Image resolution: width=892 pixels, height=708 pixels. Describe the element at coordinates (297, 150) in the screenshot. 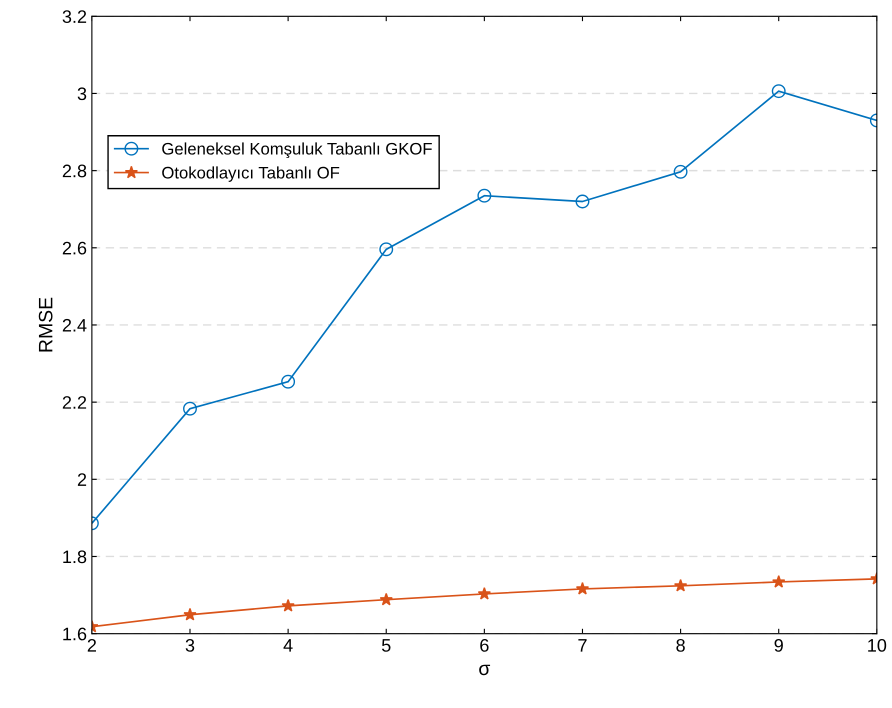

I see `legend-label: Geleneksel Komşuluk Tabanlı GKOF` at that location.